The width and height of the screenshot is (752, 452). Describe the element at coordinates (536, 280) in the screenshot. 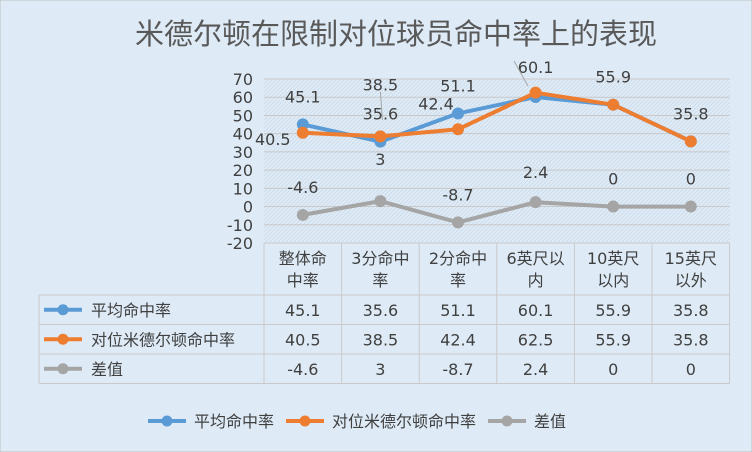

I see `category-label: 内` at that location.